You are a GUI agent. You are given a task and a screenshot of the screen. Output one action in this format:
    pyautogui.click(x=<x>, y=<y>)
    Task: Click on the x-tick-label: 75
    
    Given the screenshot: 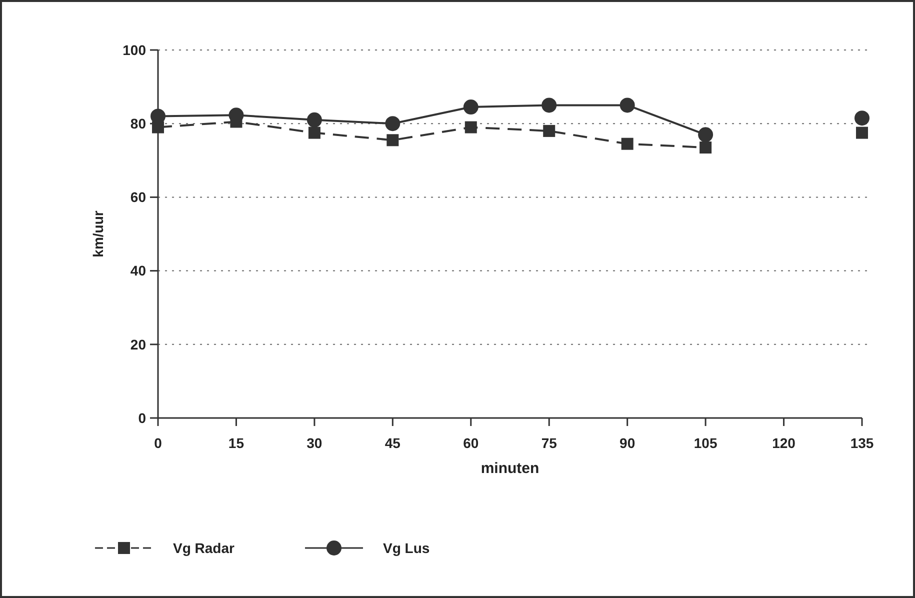 What is the action you would take?
    pyautogui.click(x=549, y=443)
    